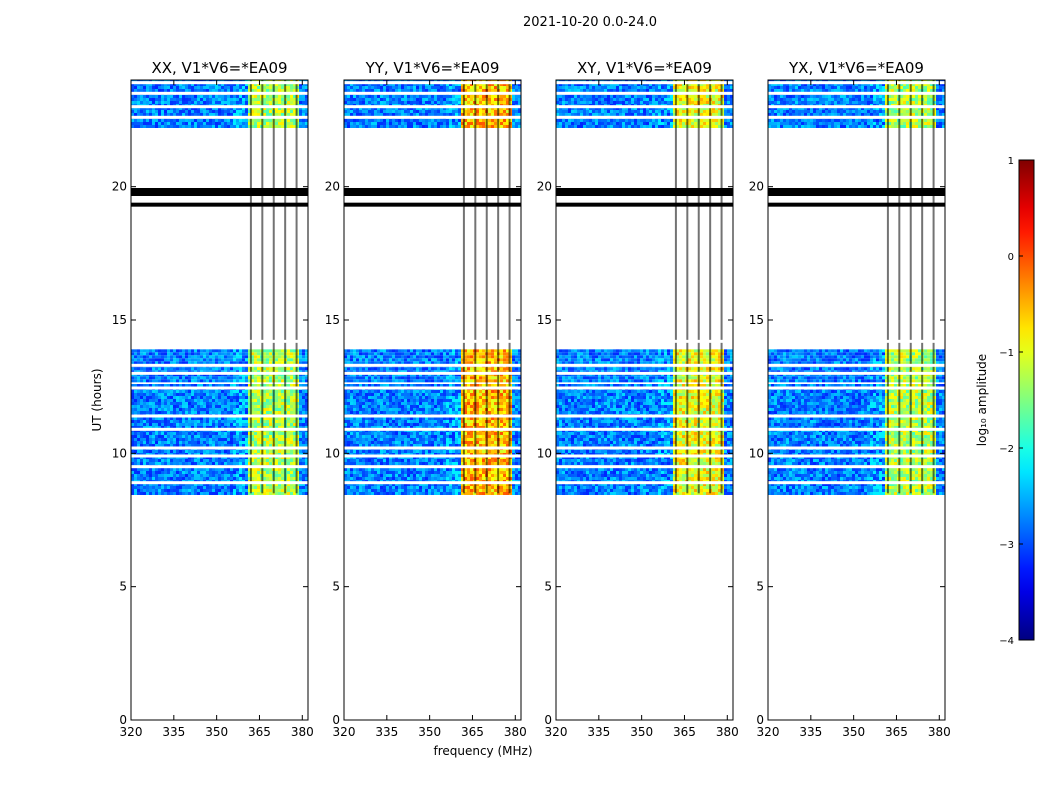 The height and width of the screenshot is (800, 1050). I want to click on colorbar-label: log₁₀ amplitude, so click(982, 400).